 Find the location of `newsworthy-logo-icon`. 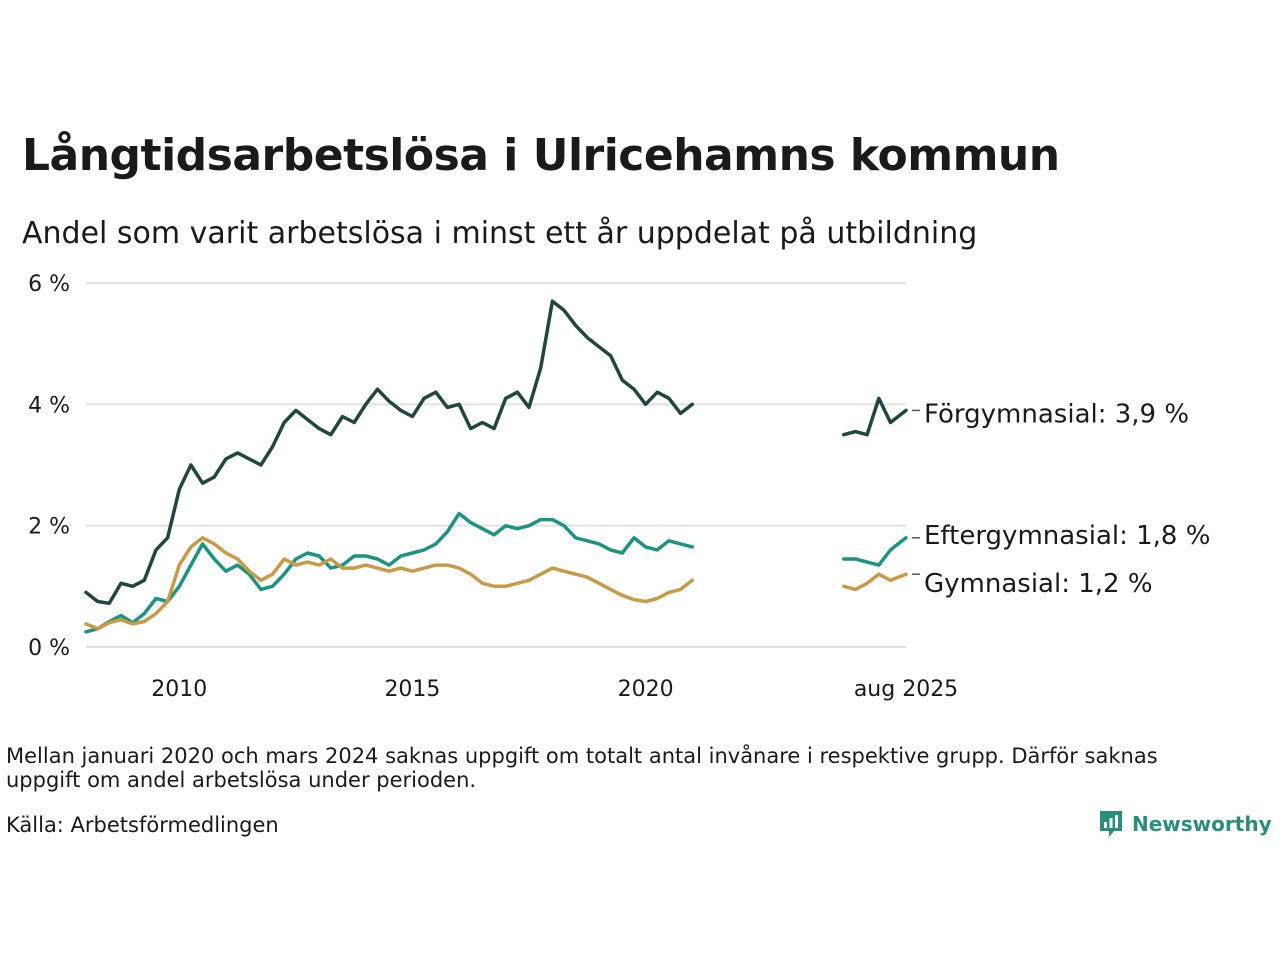

newsworthy-logo-icon is located at coordinates (1111, 824).